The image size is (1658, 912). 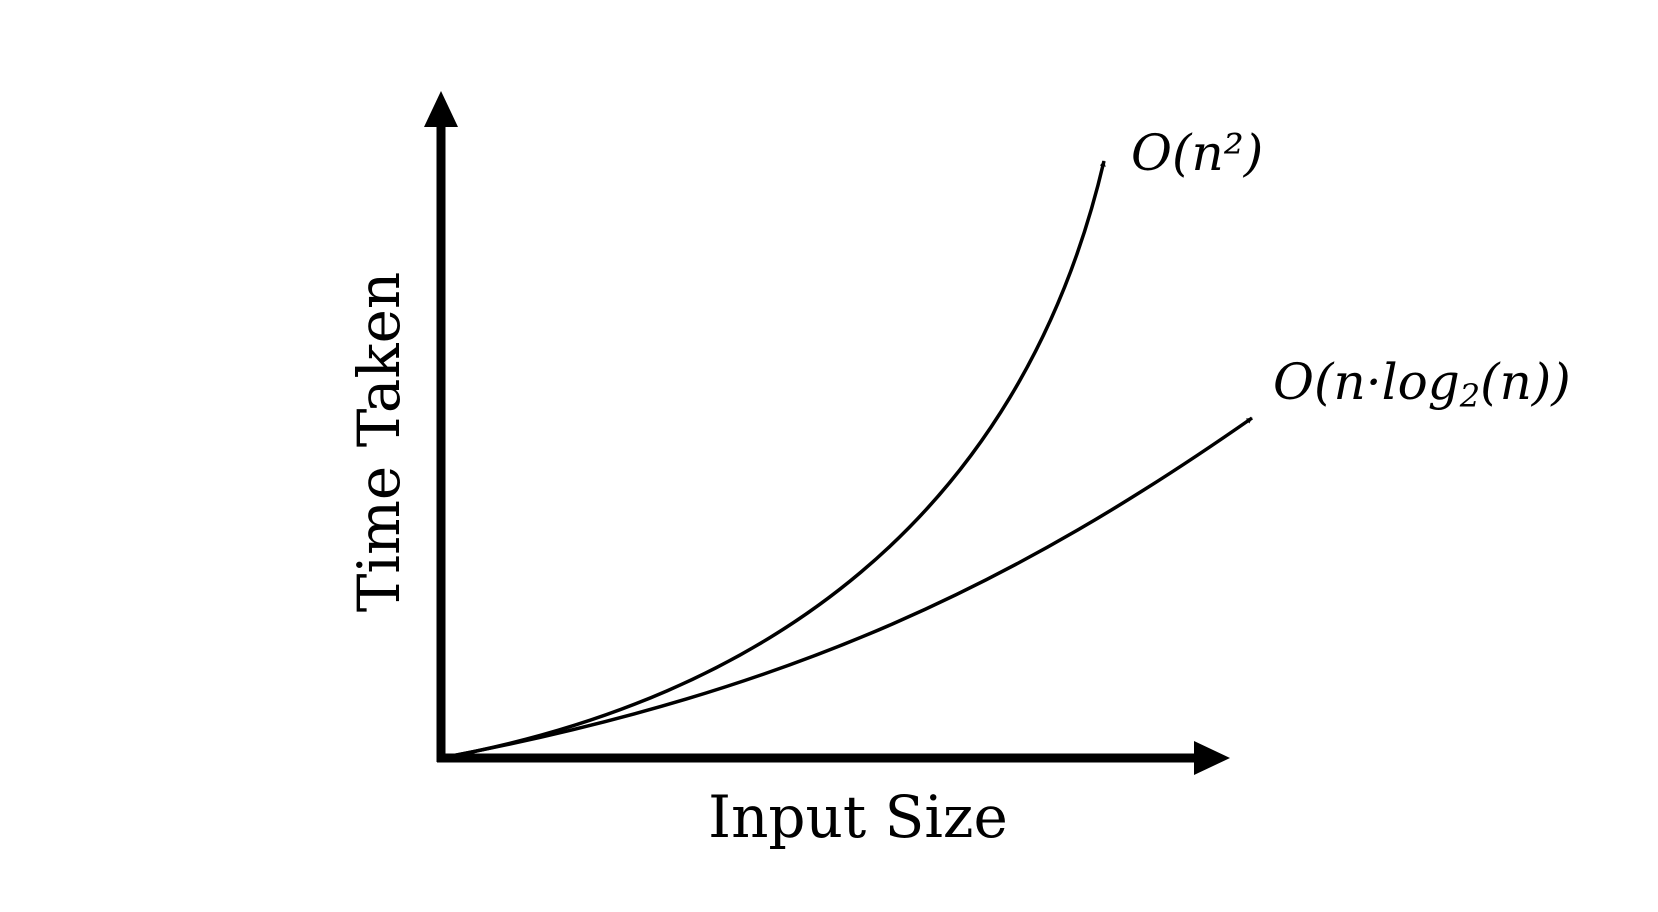 I want to click on series-label-n-log-n: O(n·log2(n)), so click(x=1422, y=384).